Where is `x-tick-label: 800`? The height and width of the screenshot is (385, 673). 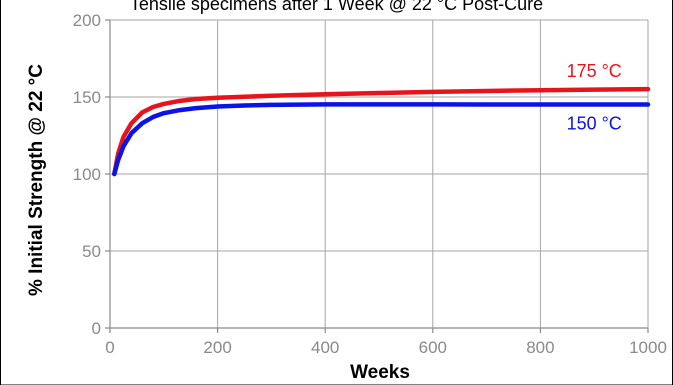
x-tick-label: 800 is located at coordinates (540, 347).